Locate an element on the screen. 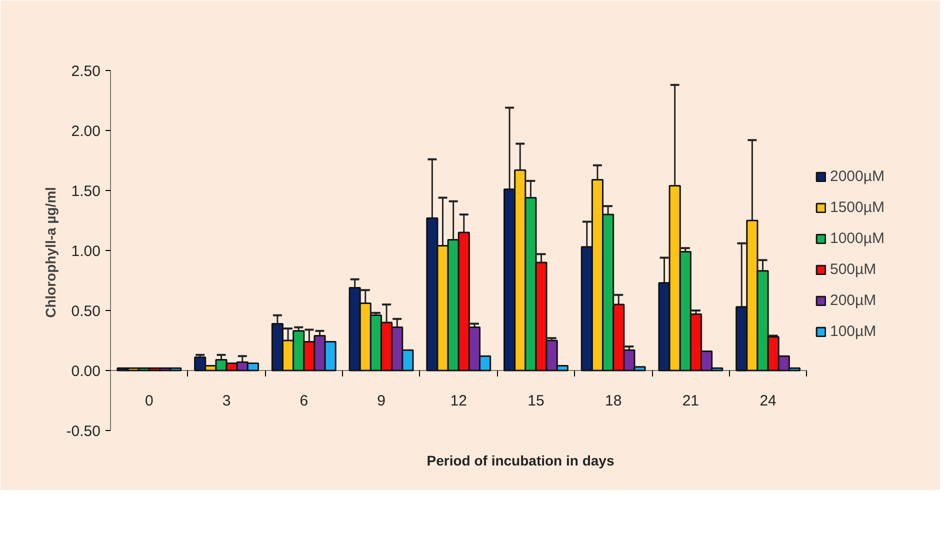  legend-label: 200µM is located at coordinates (853, 300).